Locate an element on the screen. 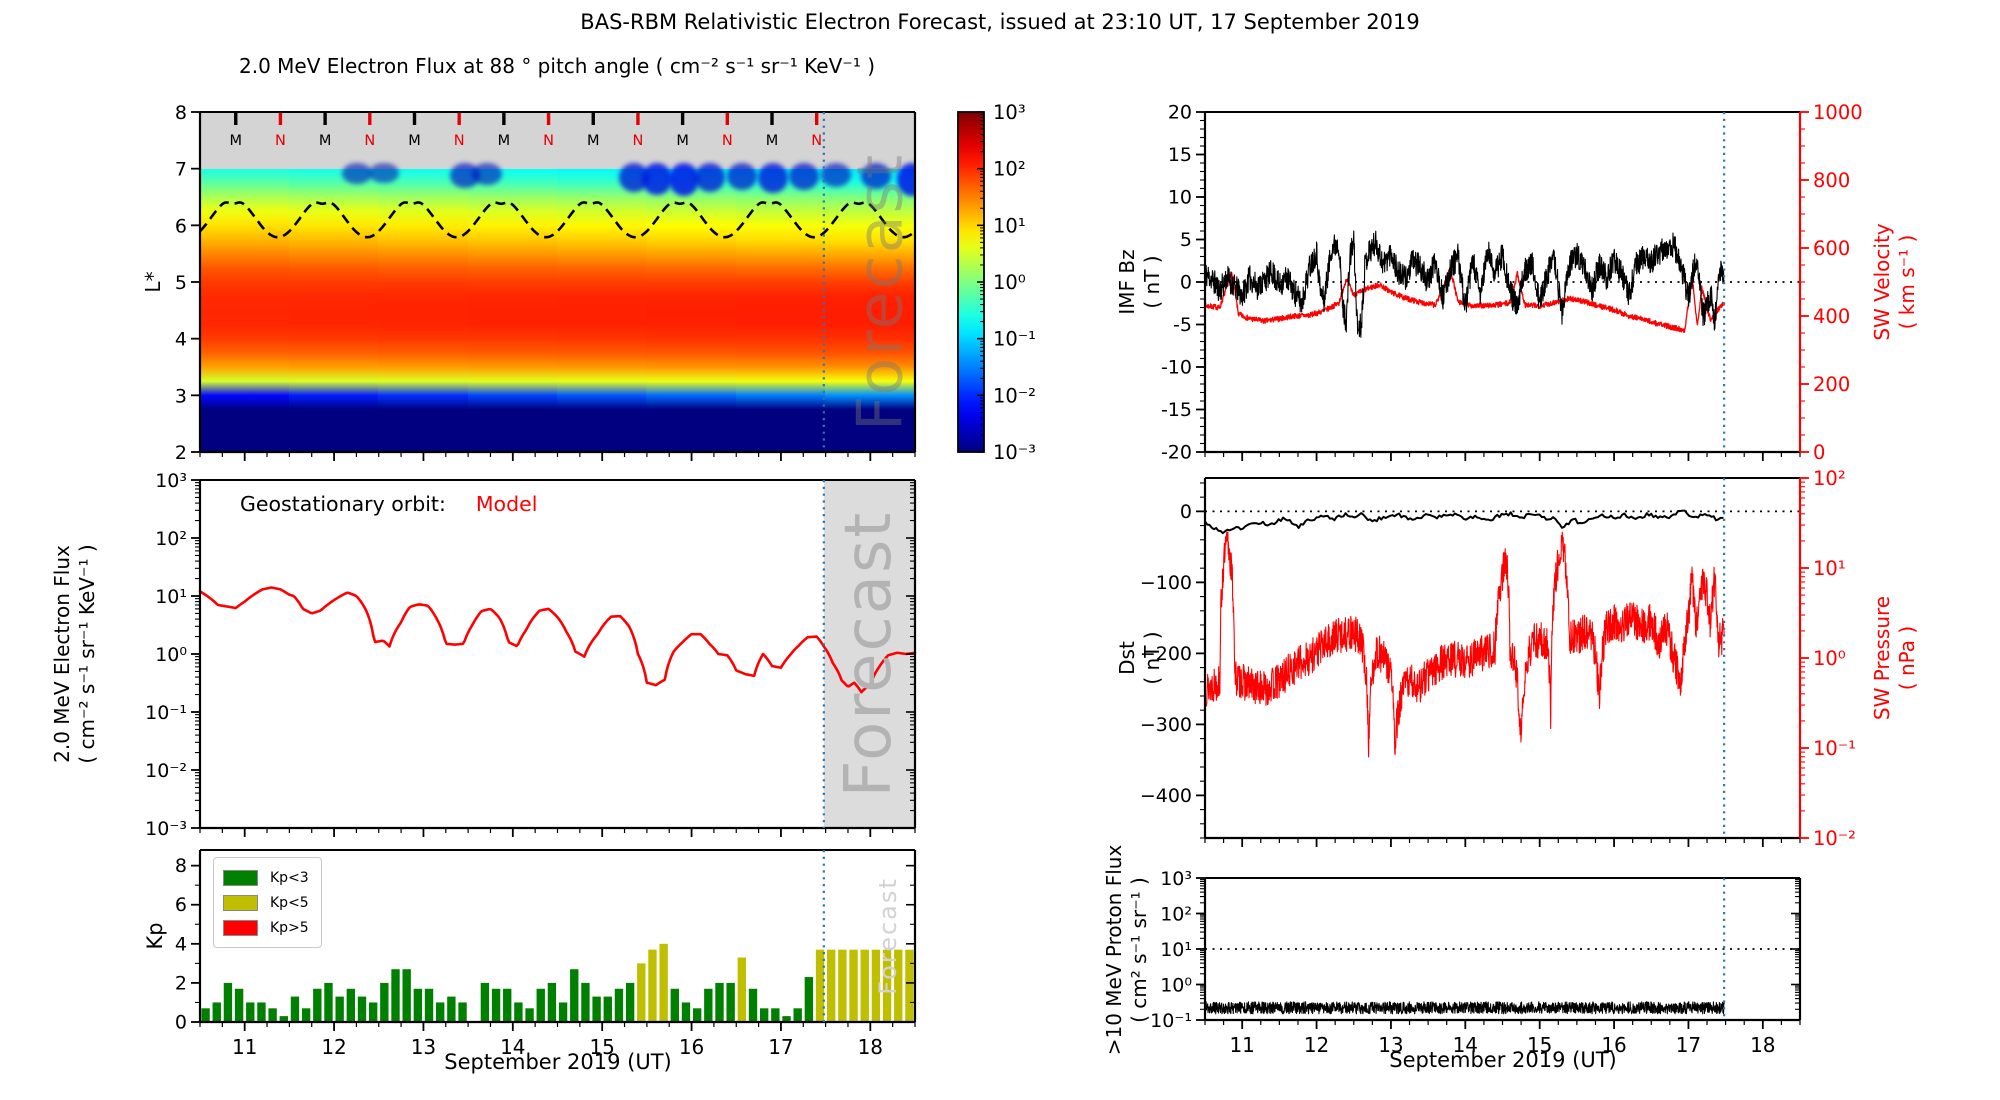  y-tick-label: 10¹ is located at coordinates (1176, 950).